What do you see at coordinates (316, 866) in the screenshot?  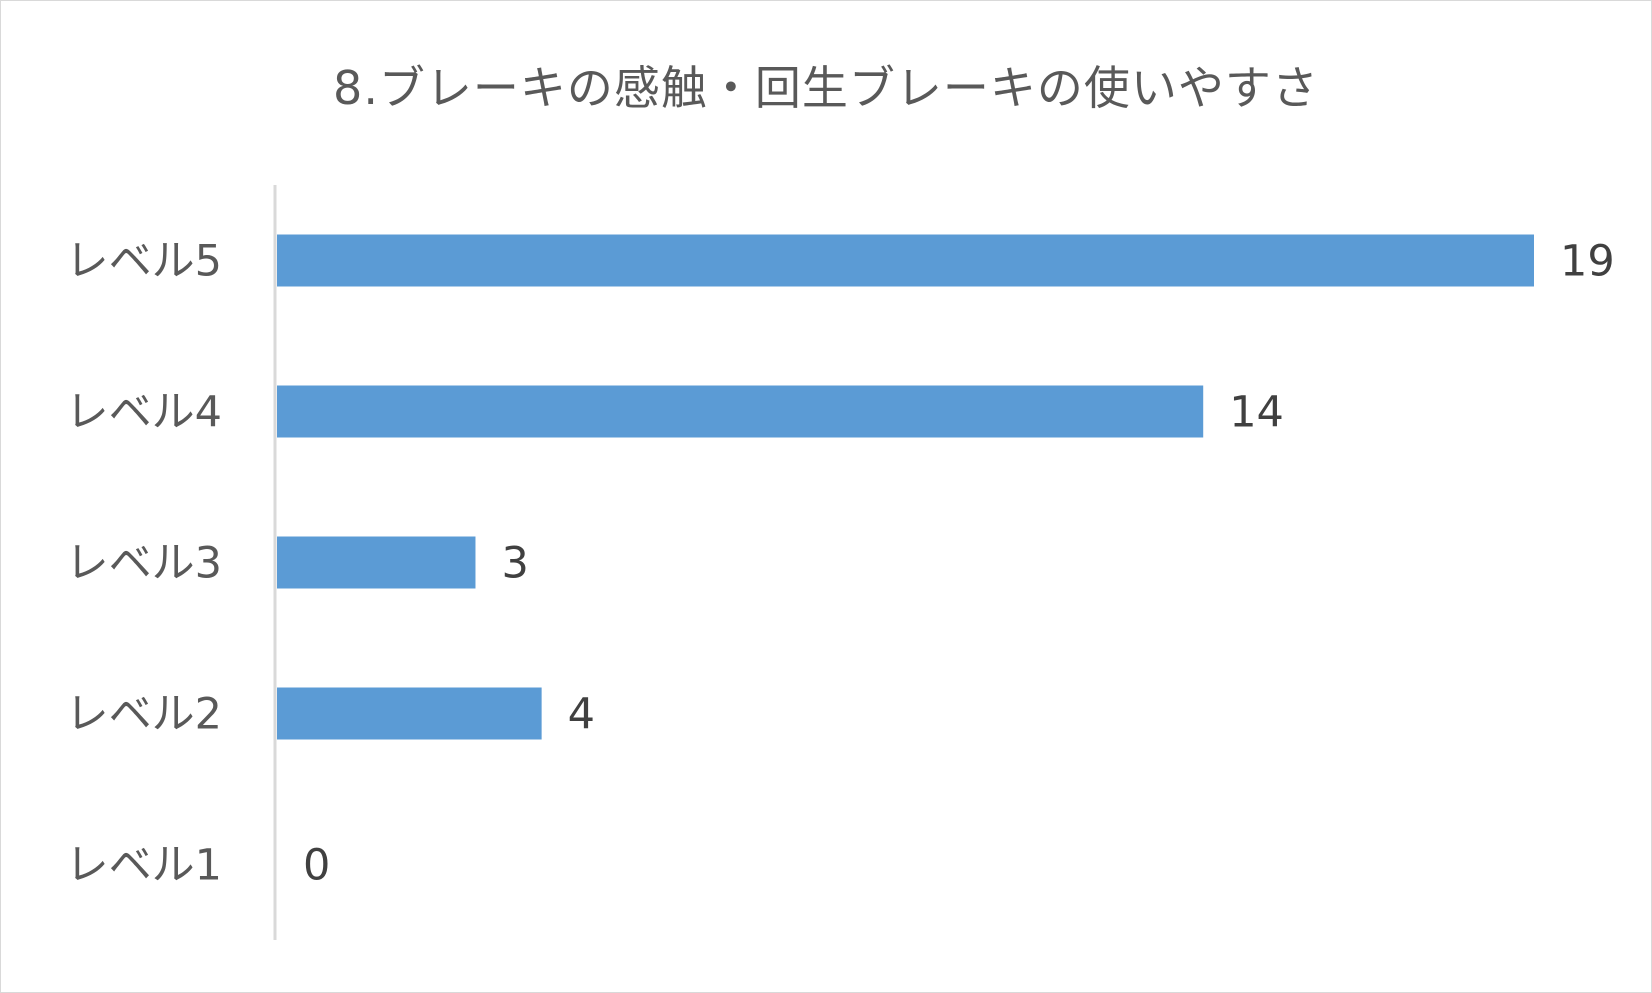 I see `data-label: 0` at bounding box center [316, 866].